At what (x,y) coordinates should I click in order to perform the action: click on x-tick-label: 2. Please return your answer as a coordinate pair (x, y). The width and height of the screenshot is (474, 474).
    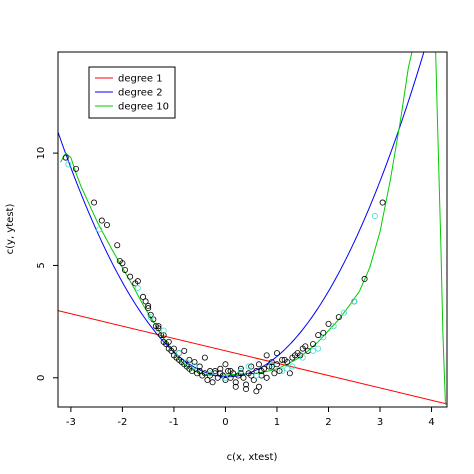
    Looking at the image, I should click on (328, 422).